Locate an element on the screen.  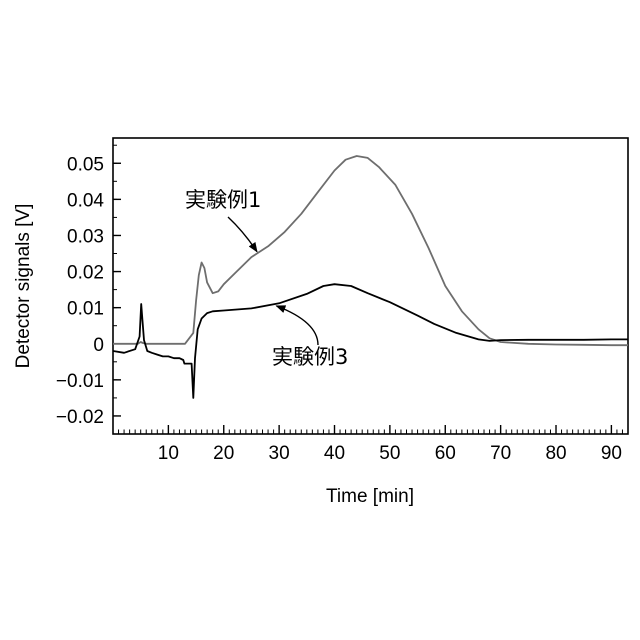
y-tick-label: −0.02 is located at coordinates (80, 417).